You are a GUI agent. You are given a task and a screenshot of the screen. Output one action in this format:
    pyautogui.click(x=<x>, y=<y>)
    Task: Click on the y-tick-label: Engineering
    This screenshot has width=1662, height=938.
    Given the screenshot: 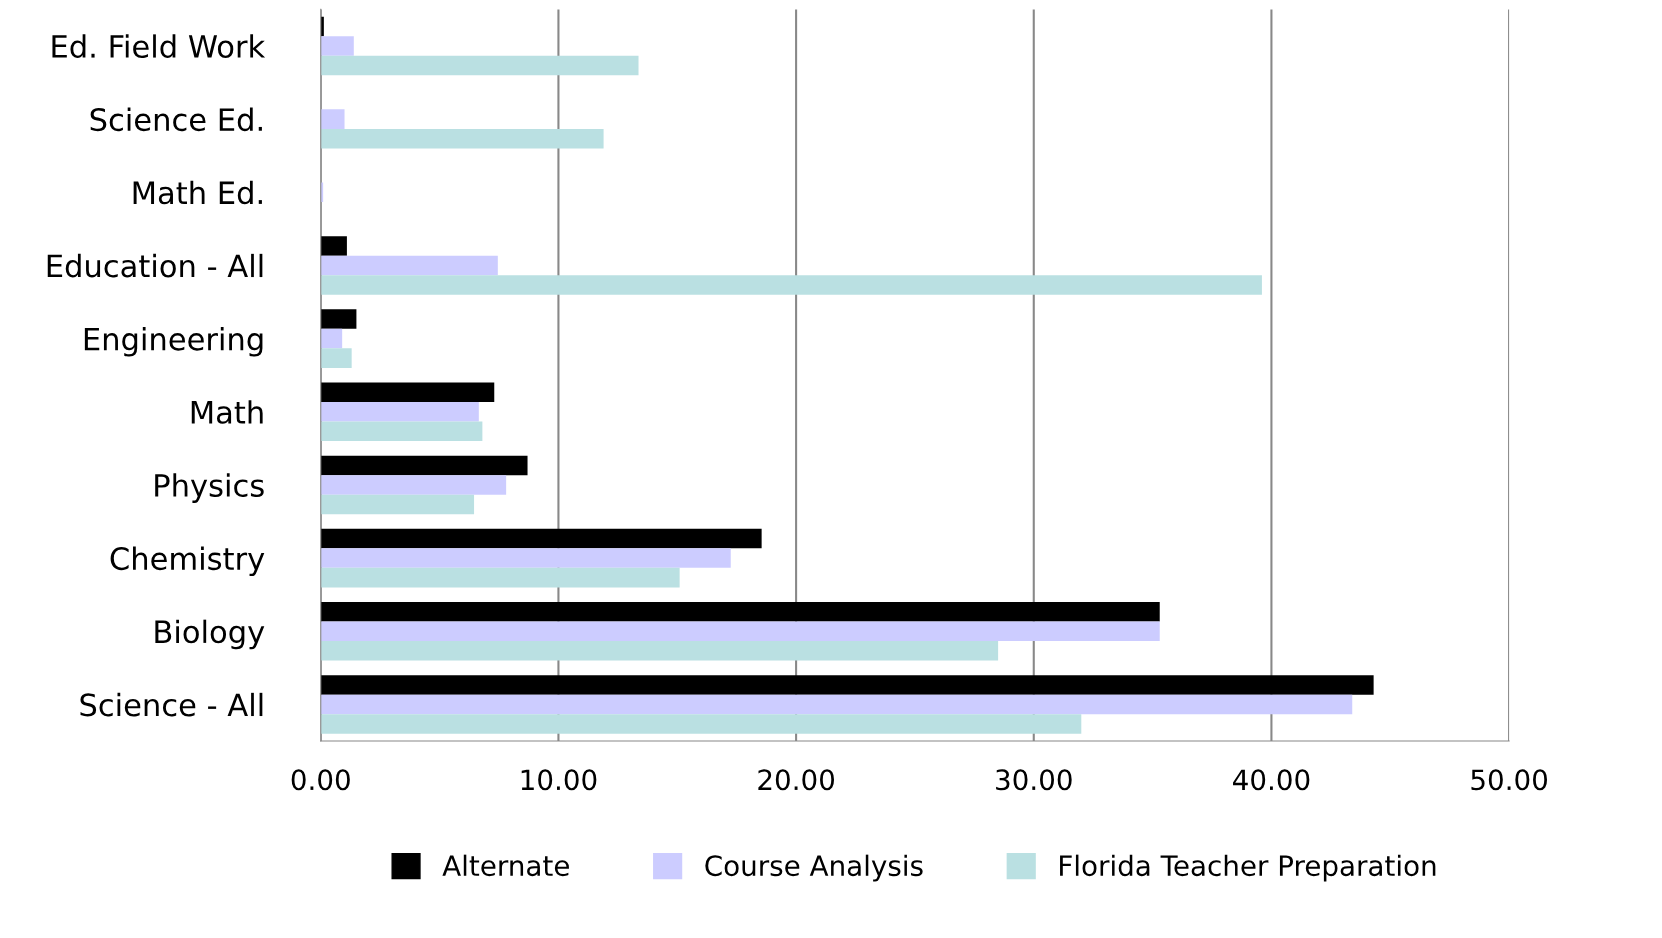 What is the action you would take?
    pyautogui.click(x=173, y=342)
    